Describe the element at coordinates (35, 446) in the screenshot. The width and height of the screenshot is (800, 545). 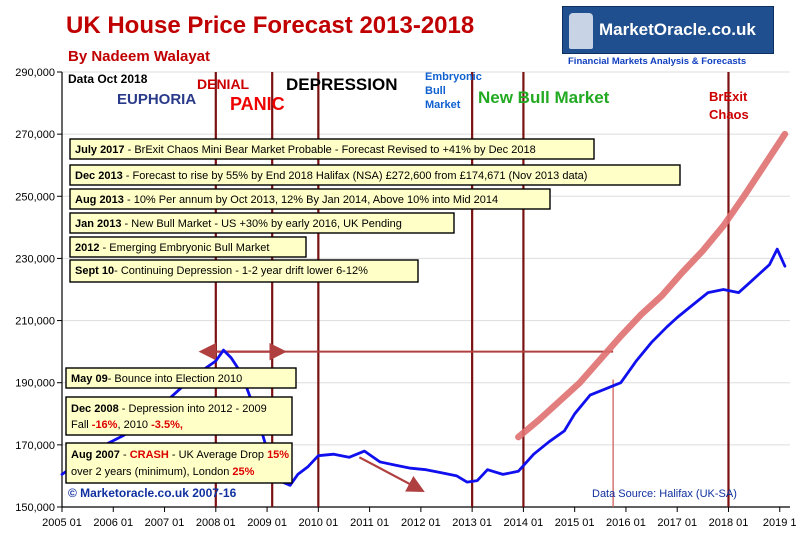
I see `y-tick-label: 170,000` at that location.